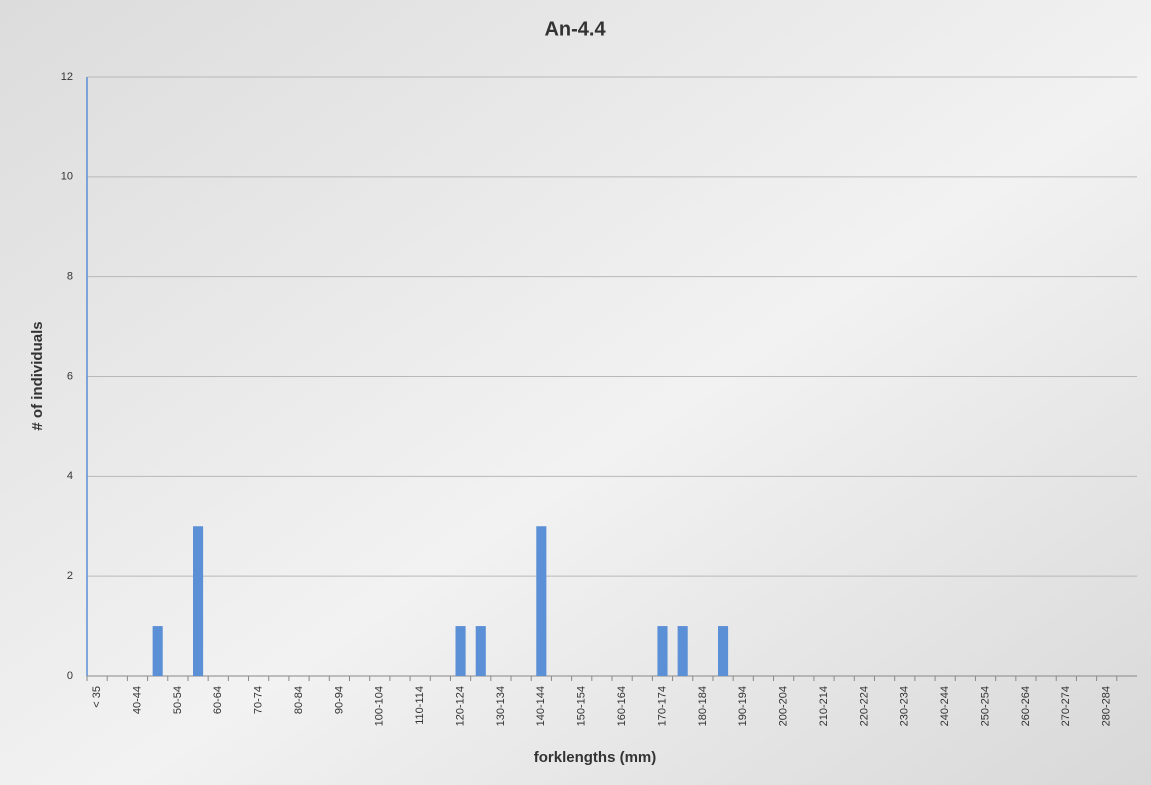  Describe the element at coordinates (380, 706) in the screenshot. I see `x-tick-label: 100-104` at that location.